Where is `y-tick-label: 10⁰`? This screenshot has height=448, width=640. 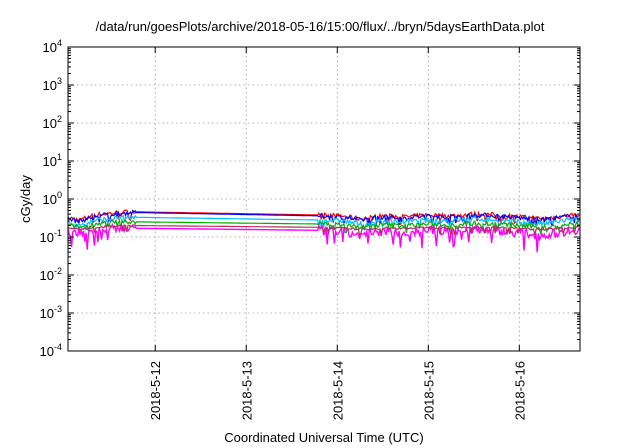 y-tick-label: 10⁰ is located at coordinates (52, 198).